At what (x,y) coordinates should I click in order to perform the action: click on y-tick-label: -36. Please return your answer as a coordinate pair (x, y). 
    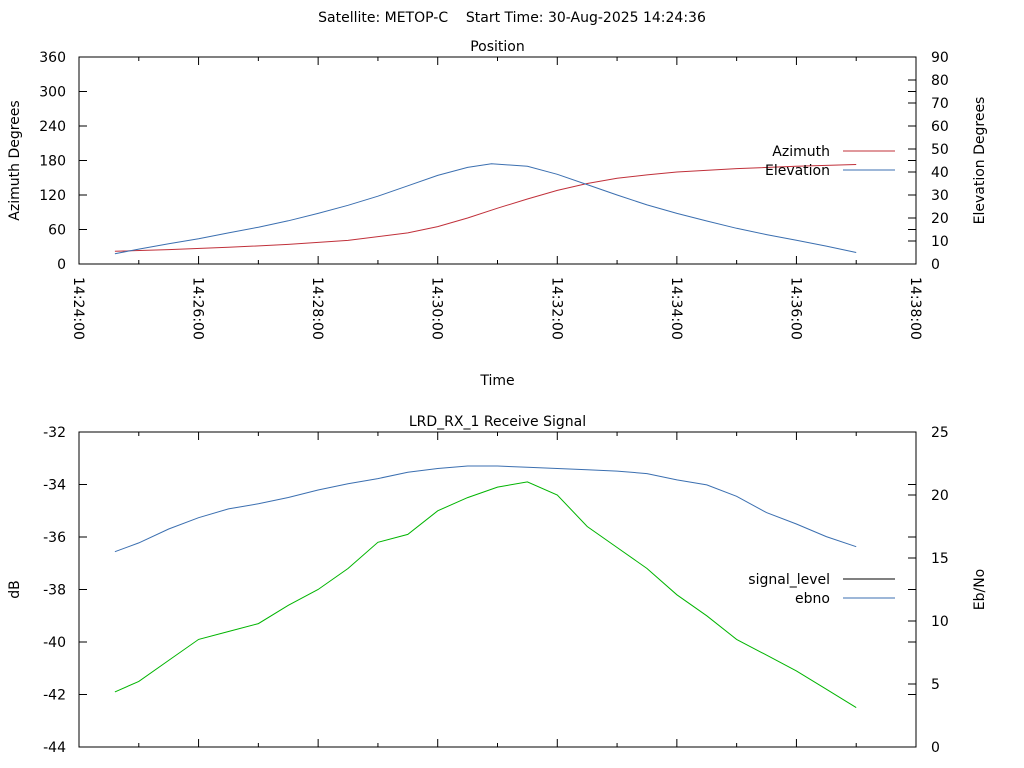
    Looking at the image, I should click on (54, 538).